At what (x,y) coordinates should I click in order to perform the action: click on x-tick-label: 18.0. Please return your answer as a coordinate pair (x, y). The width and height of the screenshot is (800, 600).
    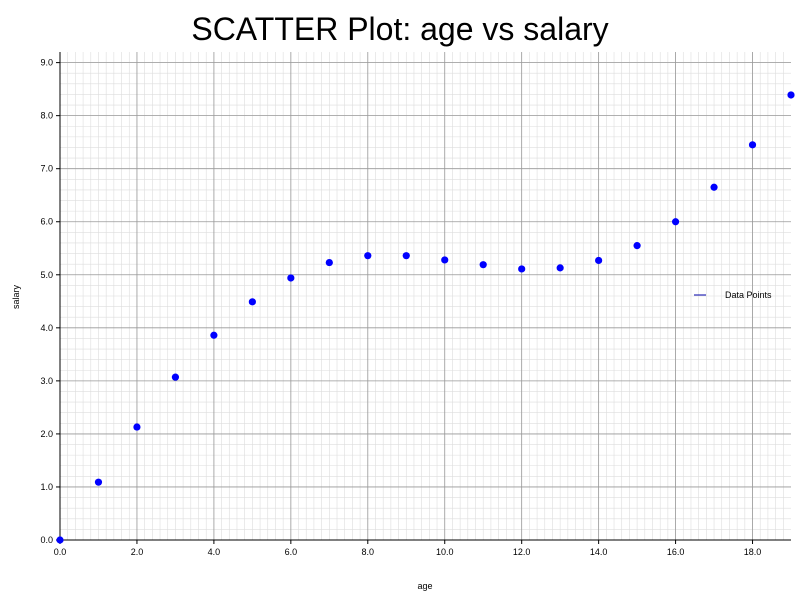
    Looking at the image, I should click on (753, 552).